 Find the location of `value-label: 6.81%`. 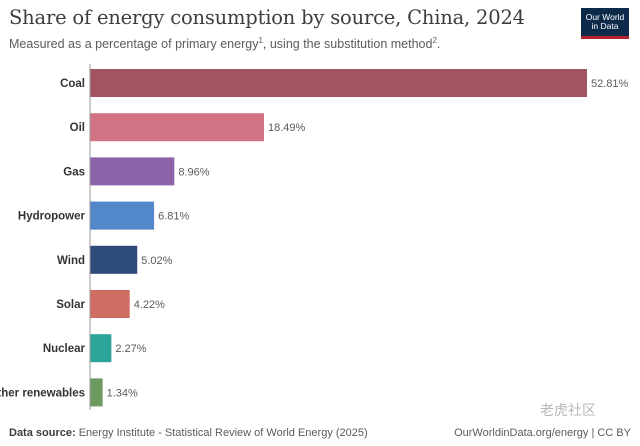

value-label: 6.81% is located at coordinates (173, 217).